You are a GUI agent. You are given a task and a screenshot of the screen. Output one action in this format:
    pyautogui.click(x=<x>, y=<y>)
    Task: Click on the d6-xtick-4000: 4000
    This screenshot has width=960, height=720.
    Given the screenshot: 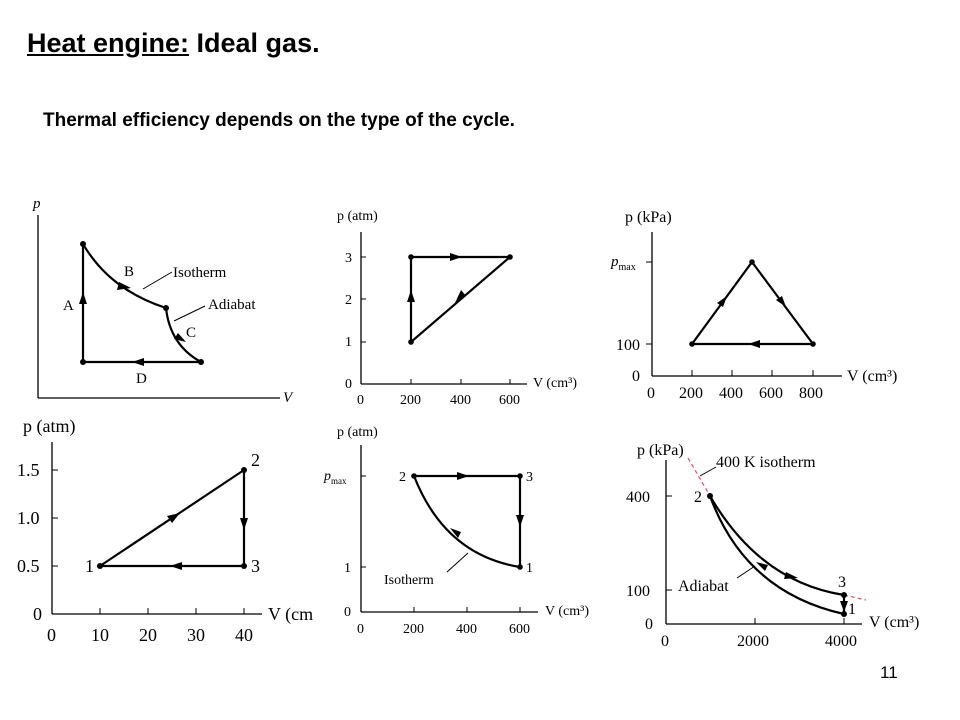 What is the action you would take?
    pyautogui.click(x=841, y=641)
    